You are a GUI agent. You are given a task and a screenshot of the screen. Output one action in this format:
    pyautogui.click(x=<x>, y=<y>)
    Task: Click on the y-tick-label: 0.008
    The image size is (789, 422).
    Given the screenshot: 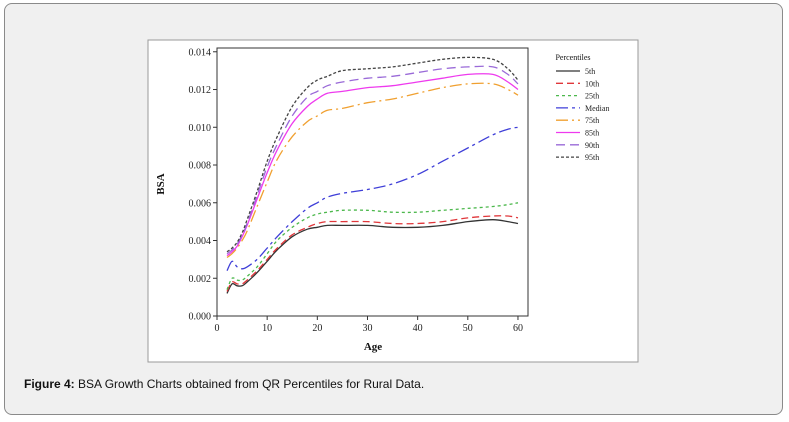 What is the action you would take?
    pyautogui.click(x=200, y=166)
    